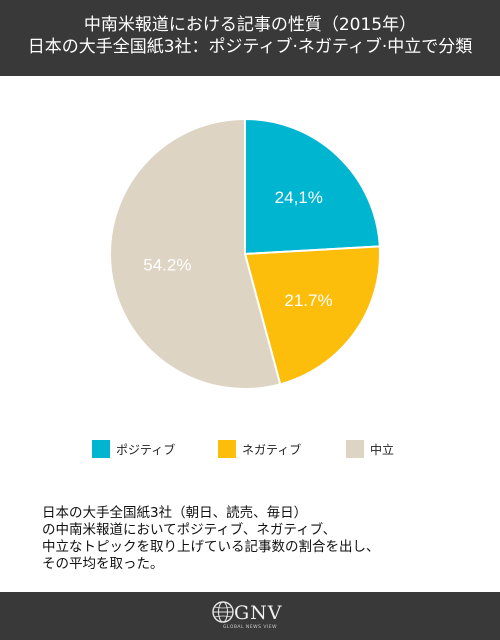 Image resolution: width=500 pixels, height=640 pixels. Describe the element at coordinates (167, 264) in the screenshot. I see `pie-label-2: 54.2%` at that location.